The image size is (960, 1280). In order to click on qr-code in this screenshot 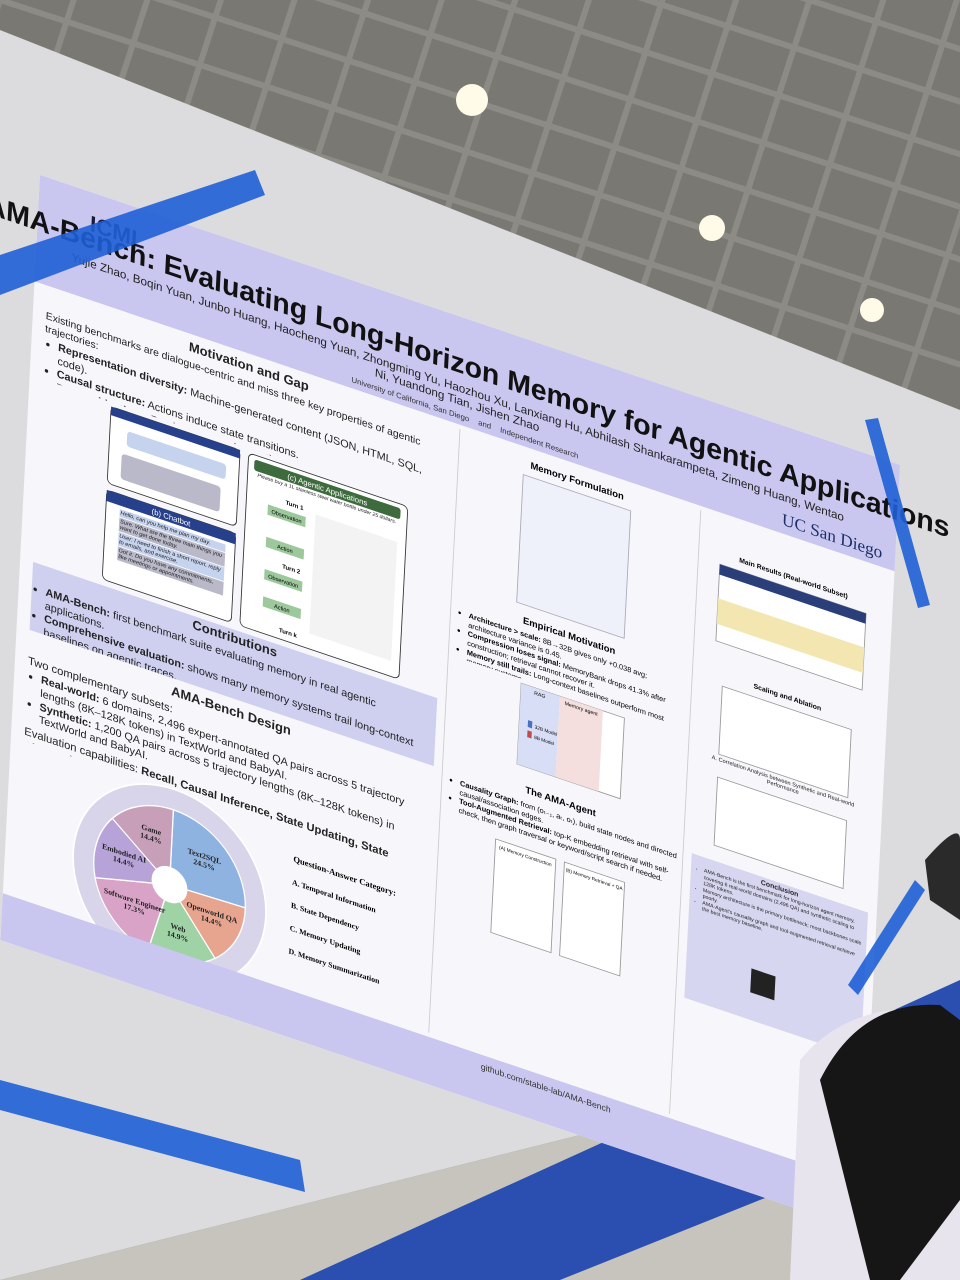, I will do `click(763, 984)`.